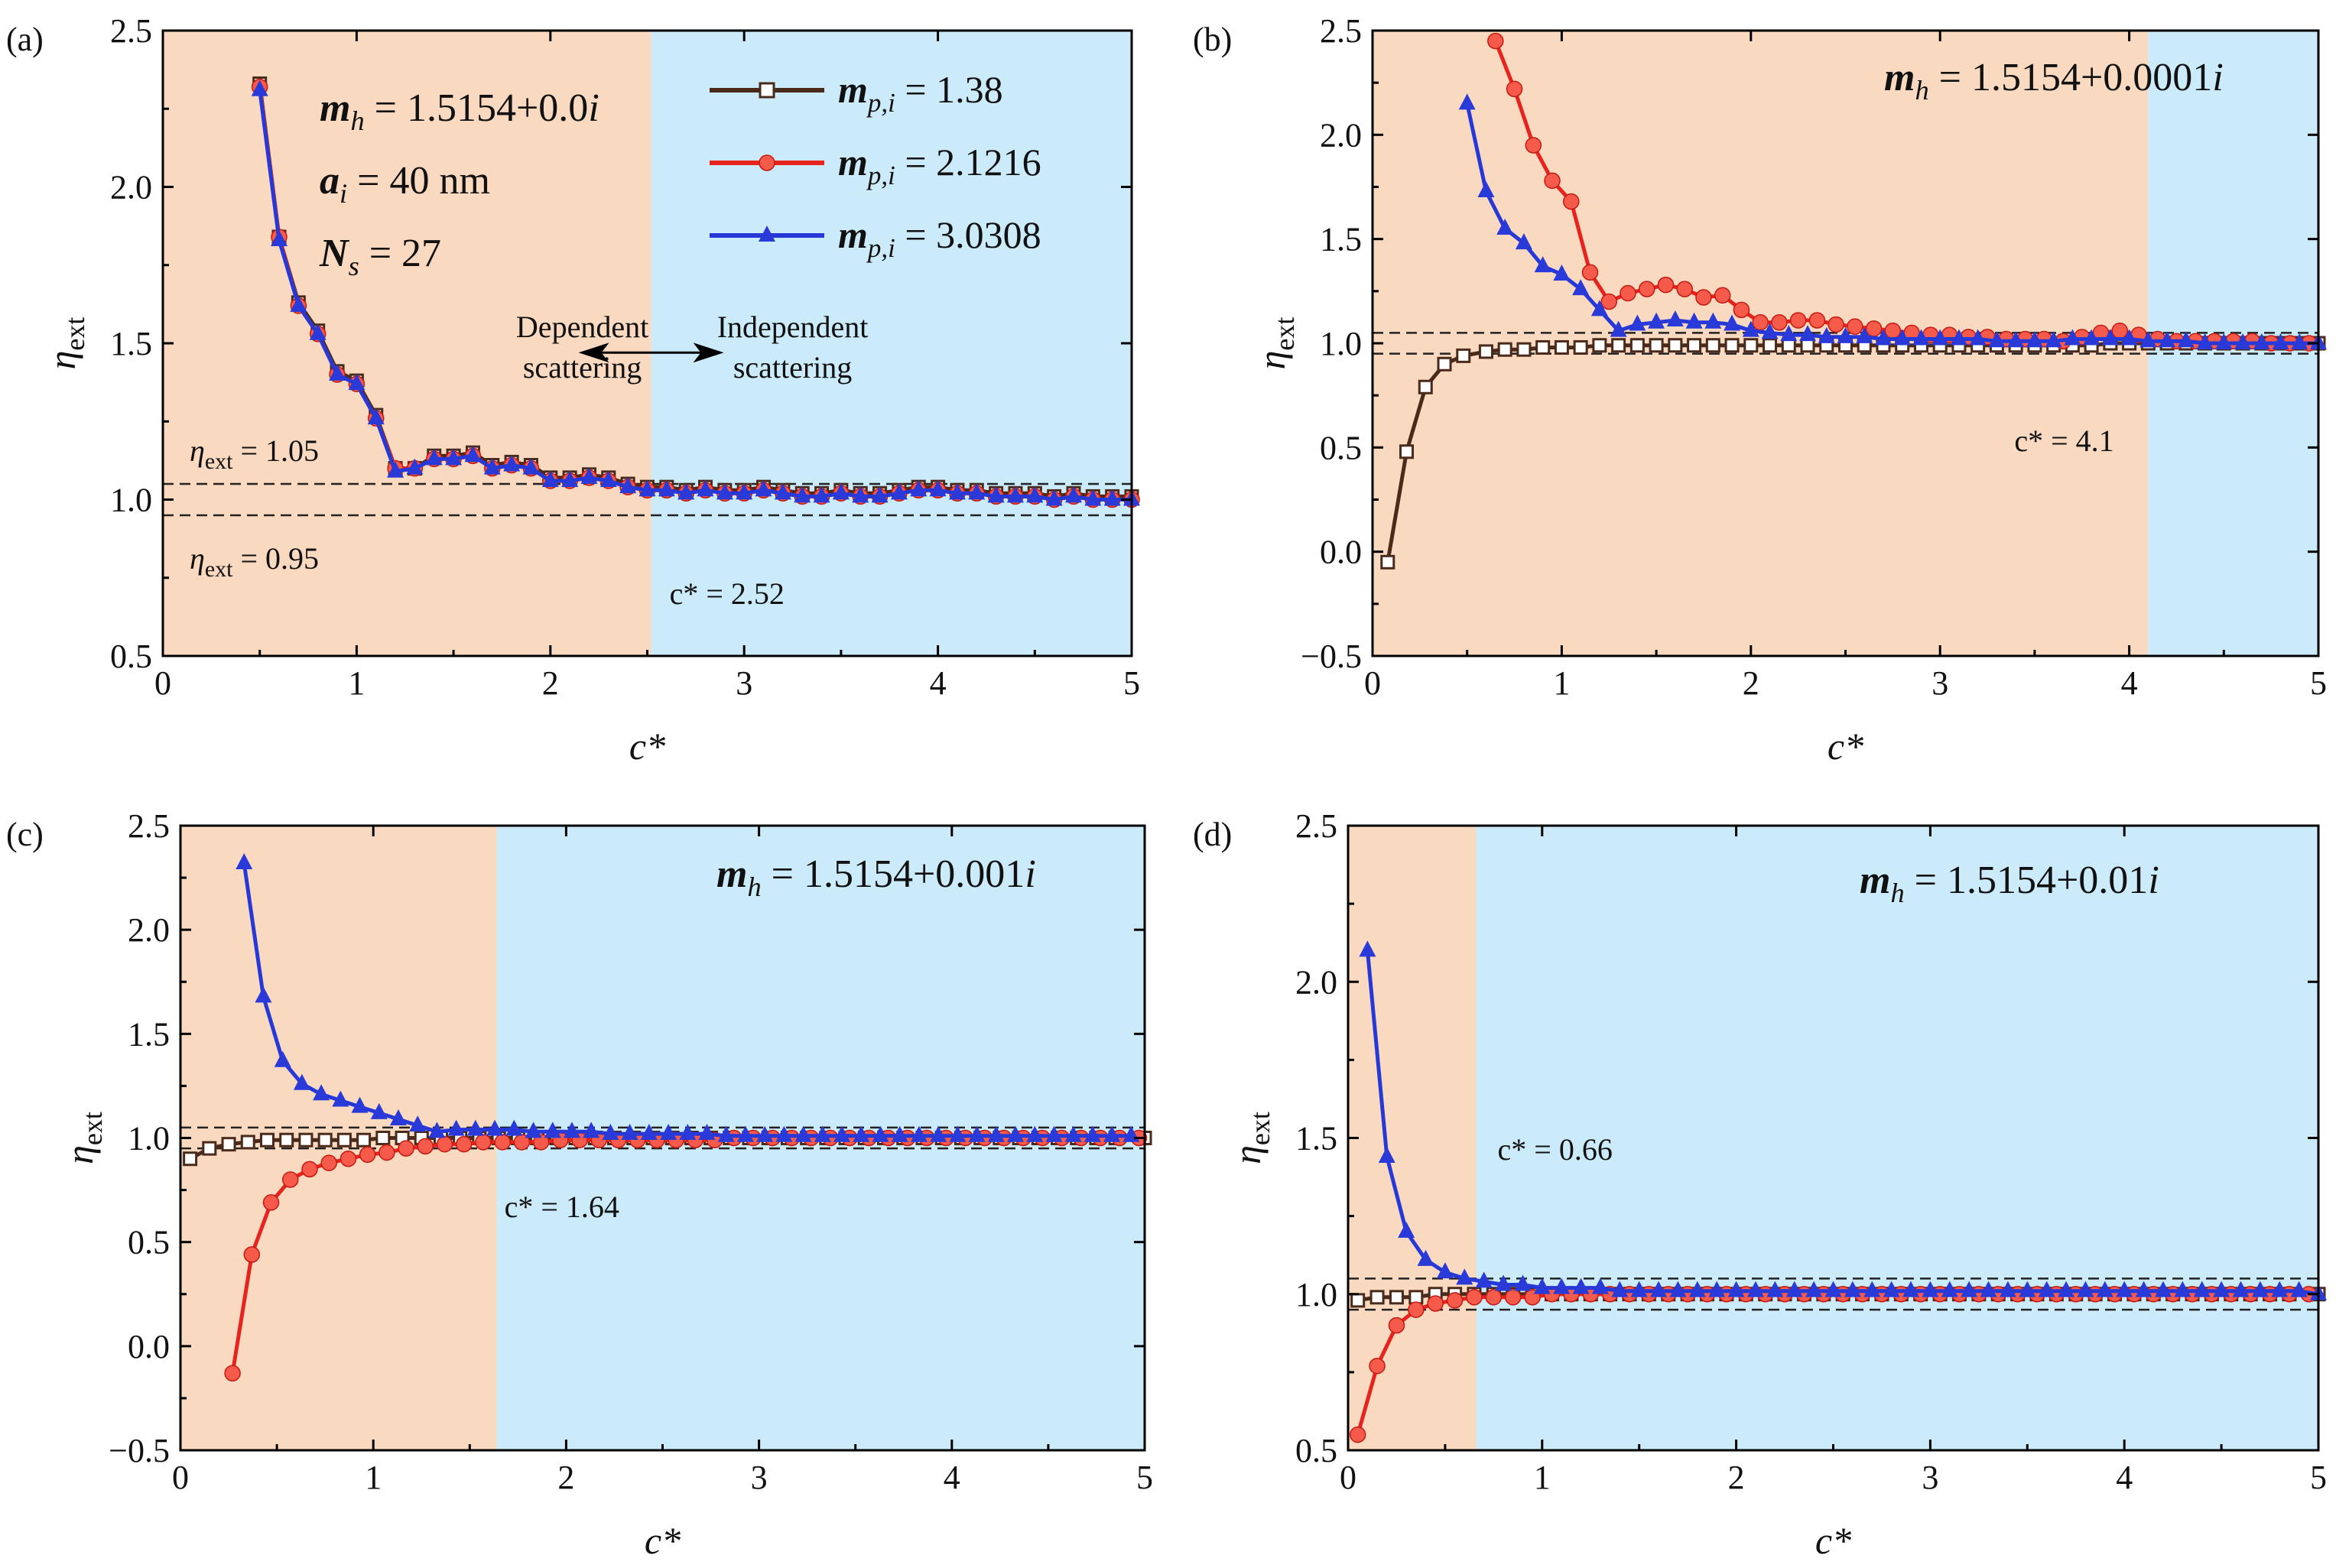 The width and height of the screenshot is (2336, 1568). Describe the element at coordinates (582, 367) in the screenshot. I see `dependent-label-line2: scattering` at that location.